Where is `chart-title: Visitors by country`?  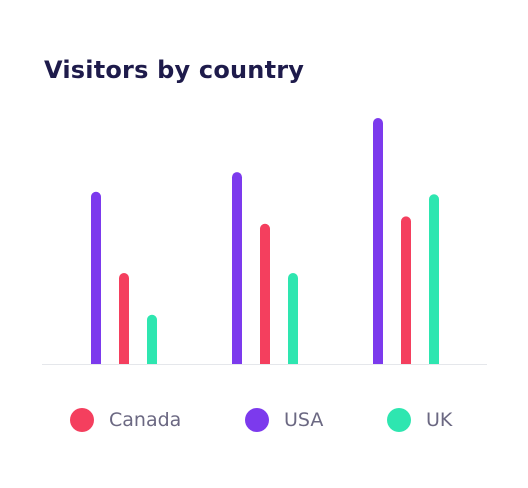 chart-title: Visitors by country is located at coordinates (174, 70).